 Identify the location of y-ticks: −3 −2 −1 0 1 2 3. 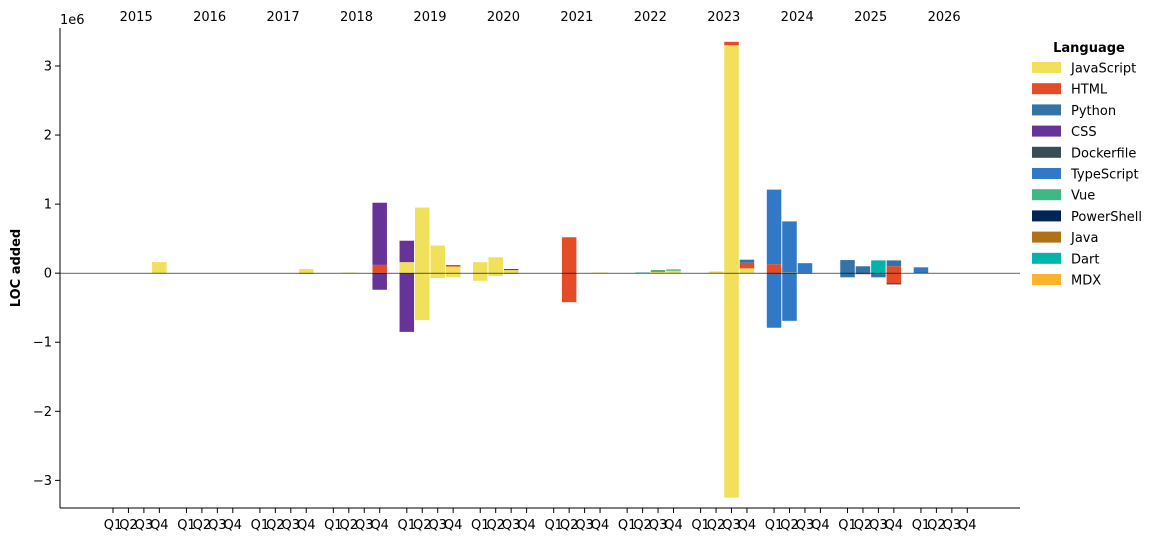
(46, 274).